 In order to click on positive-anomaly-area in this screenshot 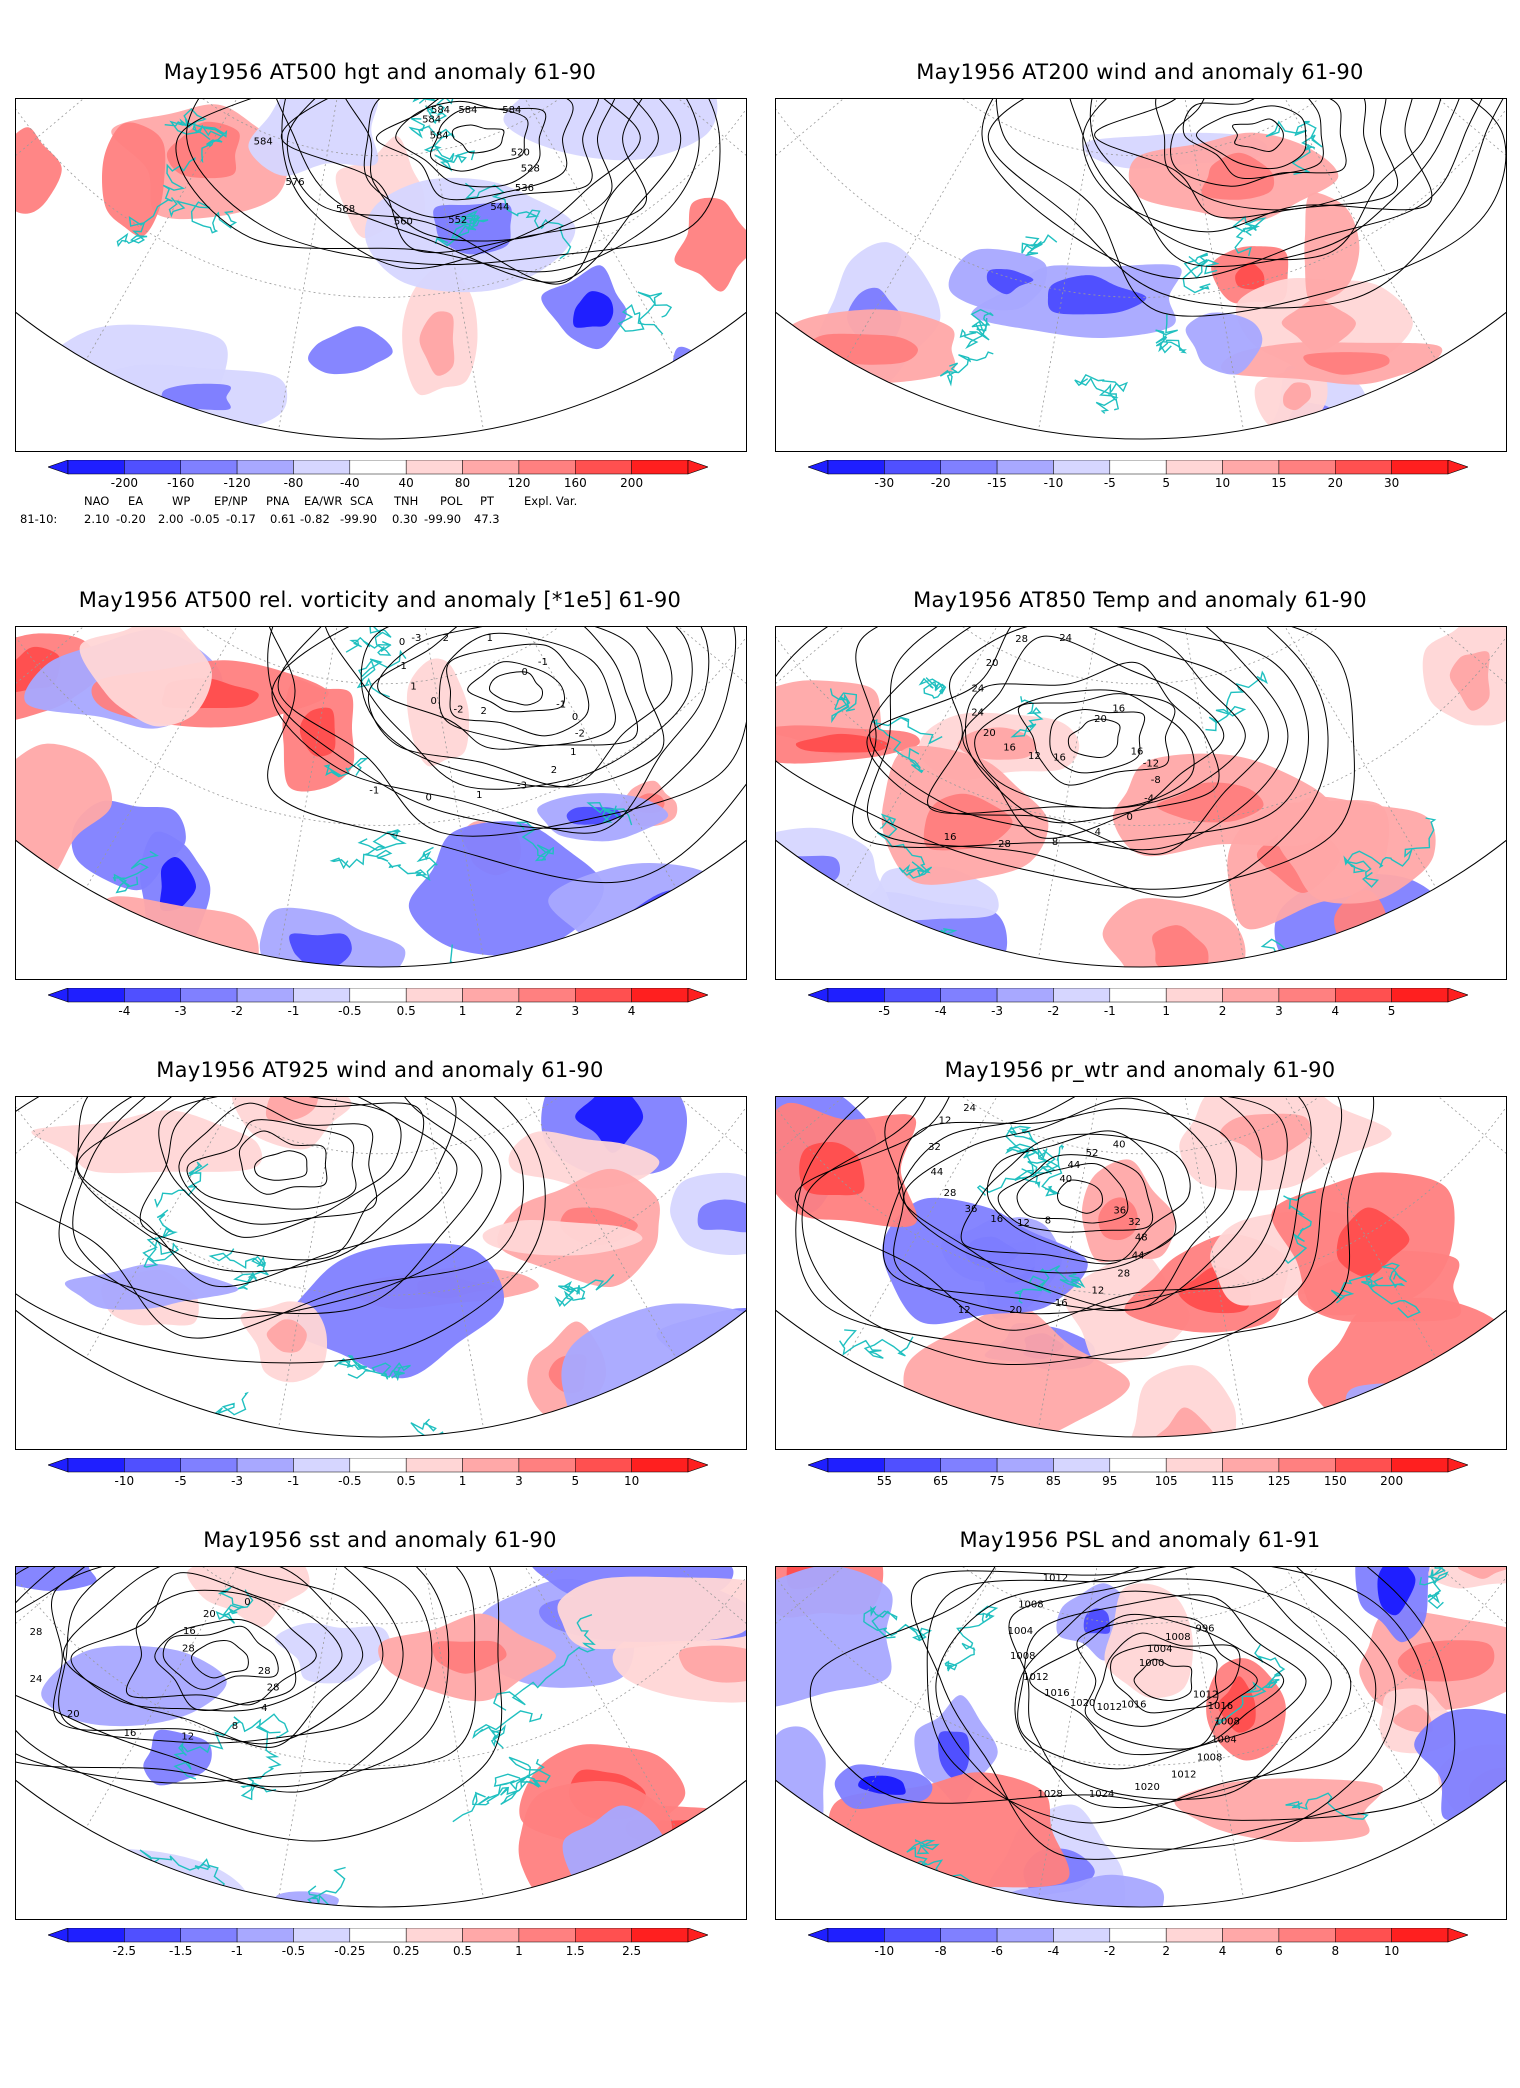, I will do `click(64, 810)`.